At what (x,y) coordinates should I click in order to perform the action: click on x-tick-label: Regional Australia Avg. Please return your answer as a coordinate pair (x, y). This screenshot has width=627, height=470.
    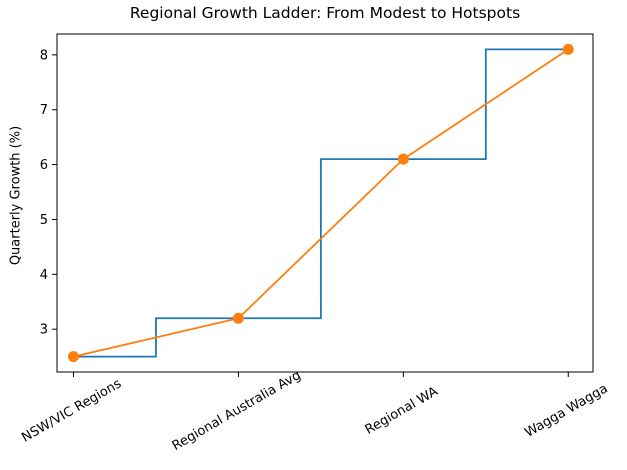
    Looking at the image, I should click on (237, 411).